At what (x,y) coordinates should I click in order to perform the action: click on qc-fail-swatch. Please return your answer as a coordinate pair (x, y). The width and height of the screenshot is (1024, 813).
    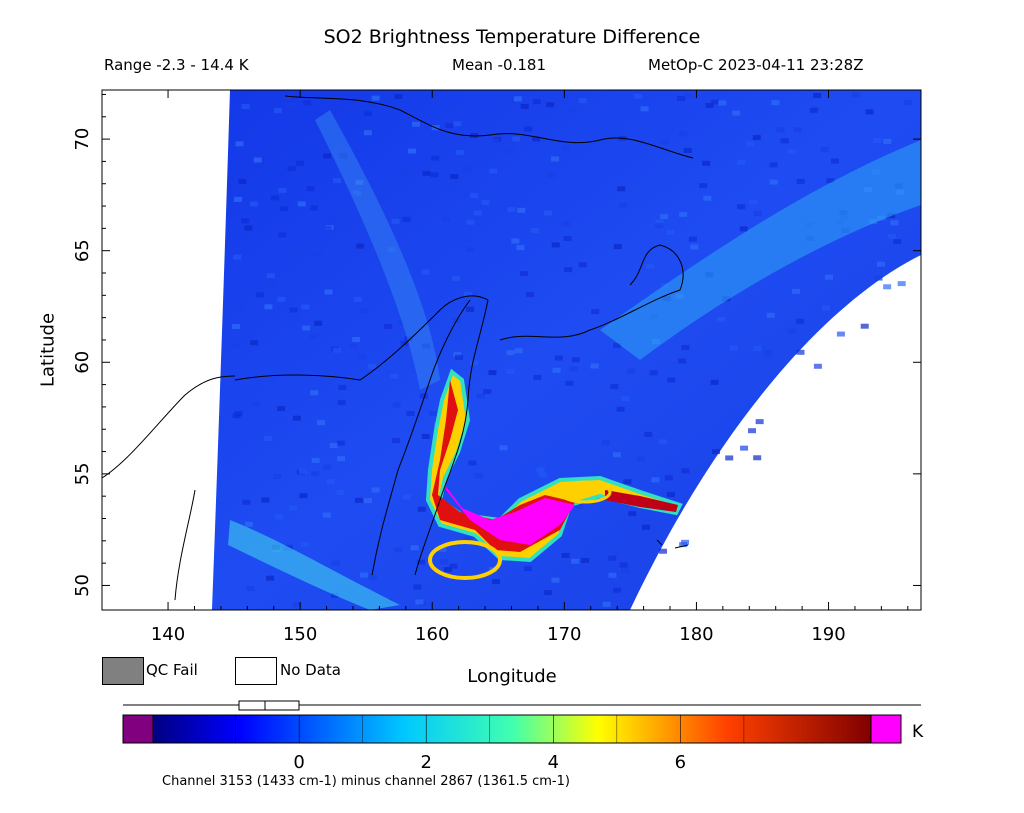
    Looking at the image, I should click on (123, 671).